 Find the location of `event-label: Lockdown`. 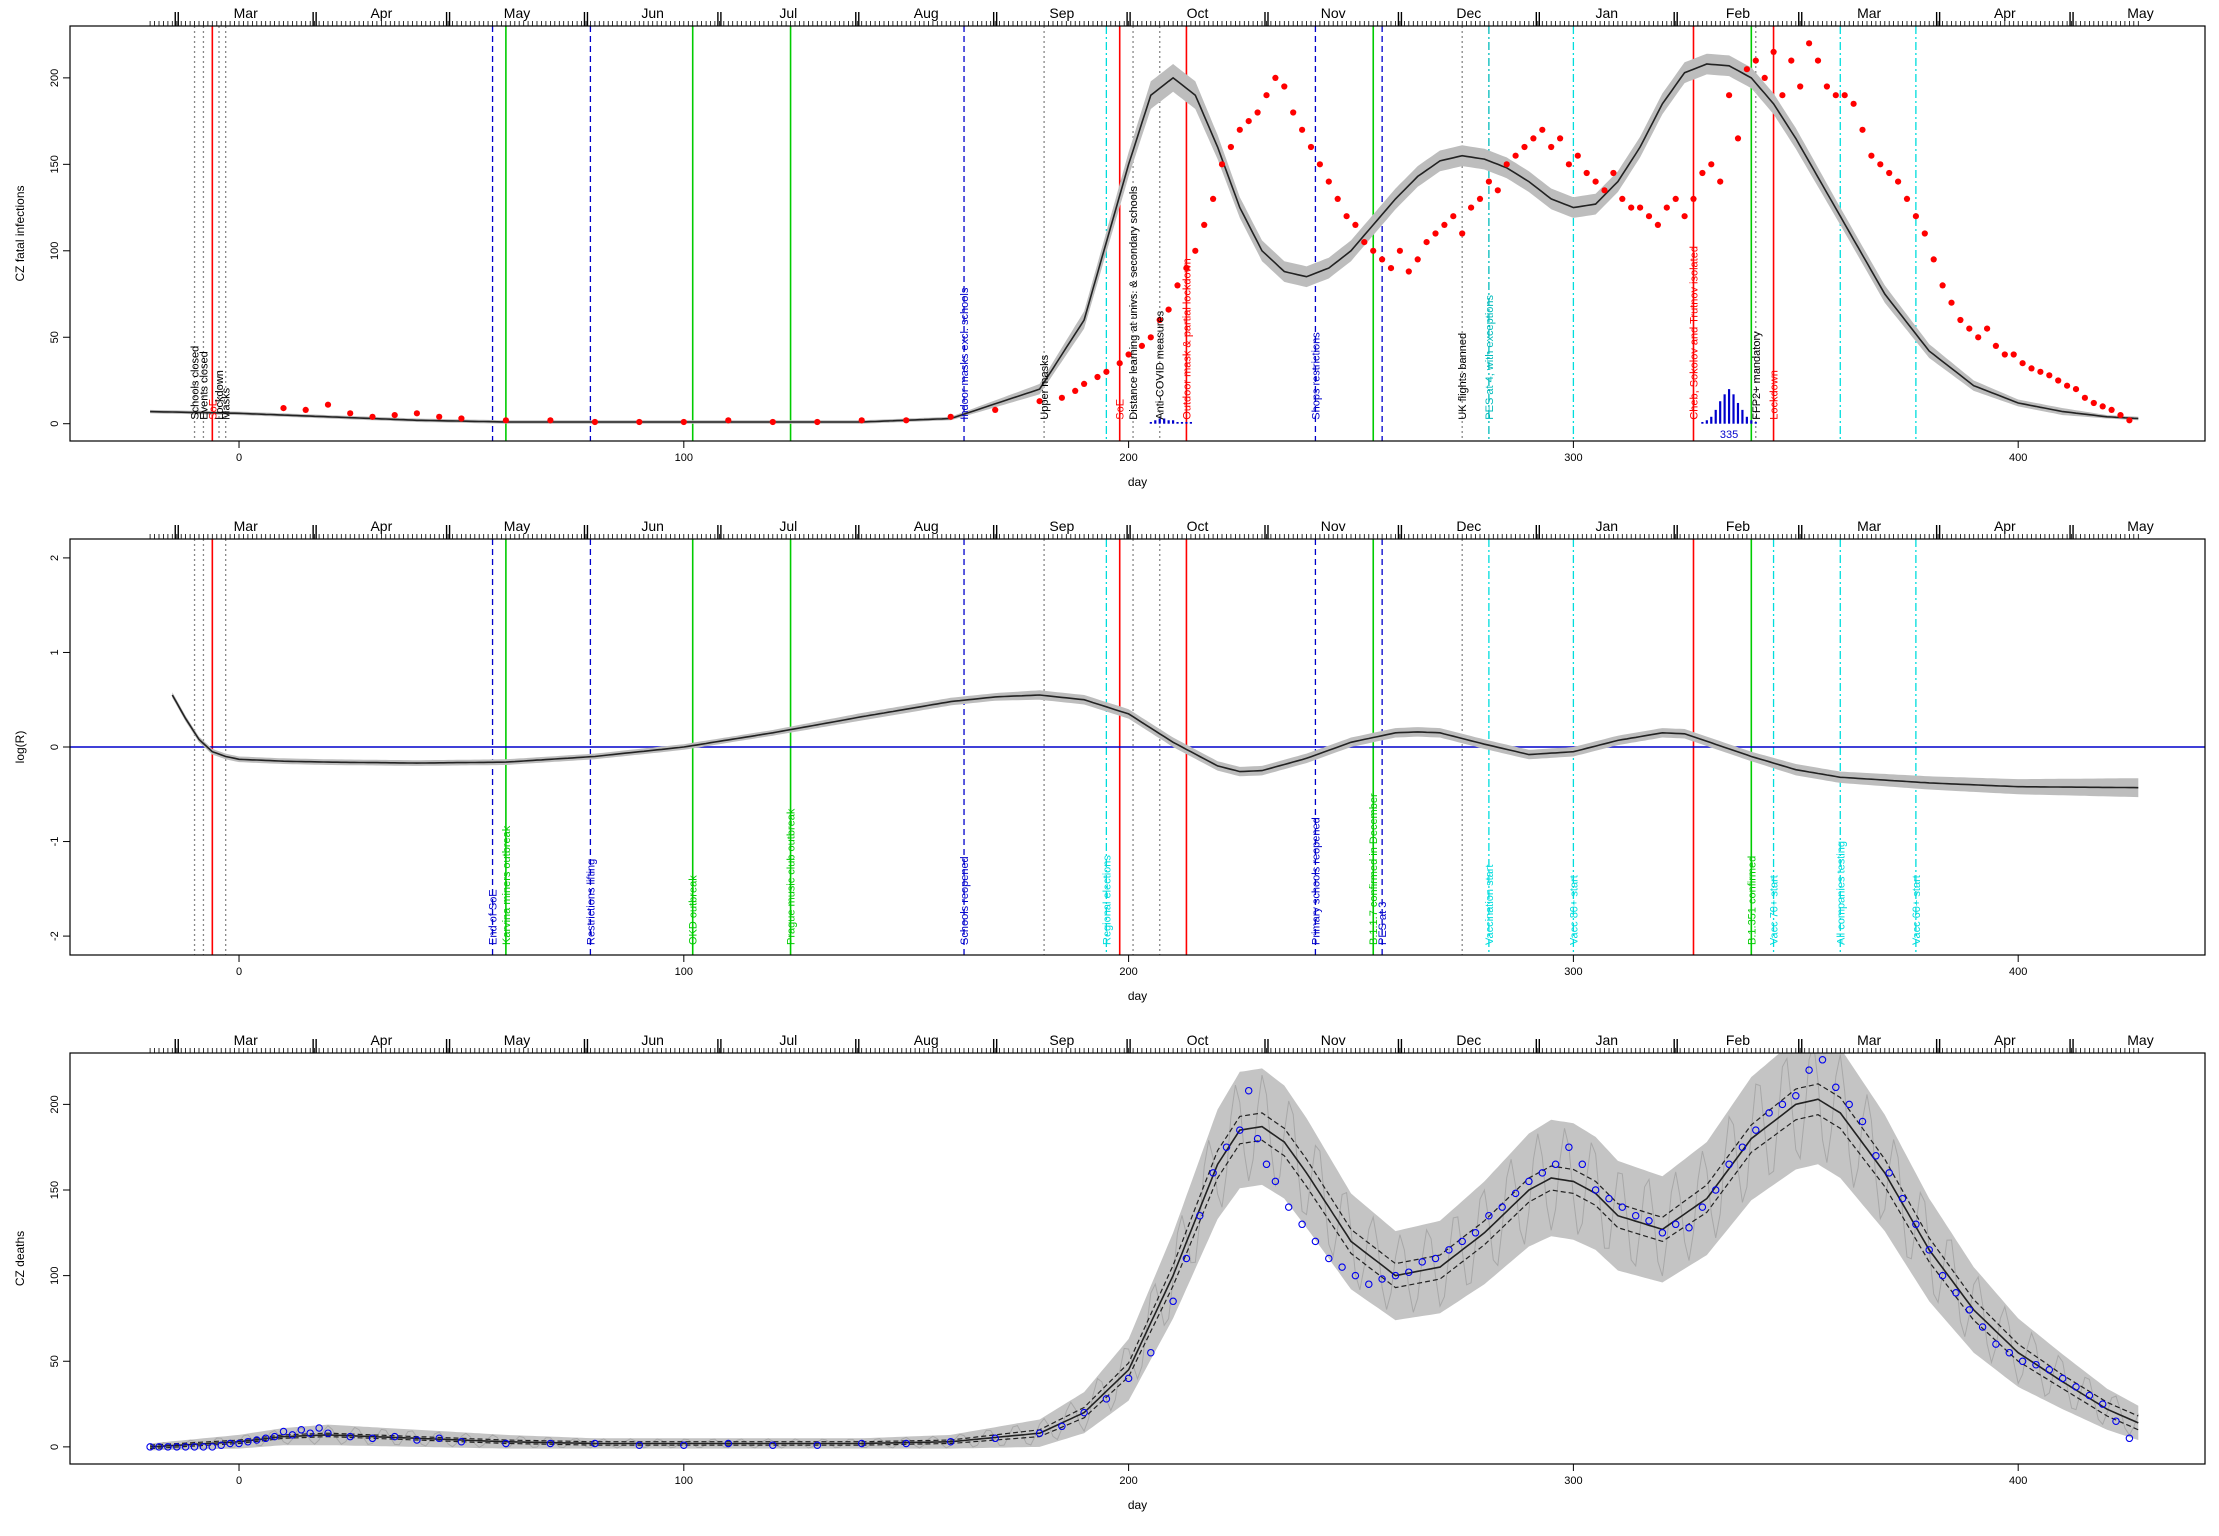

event-label: Lockdown is located at coordinates (220, 395).